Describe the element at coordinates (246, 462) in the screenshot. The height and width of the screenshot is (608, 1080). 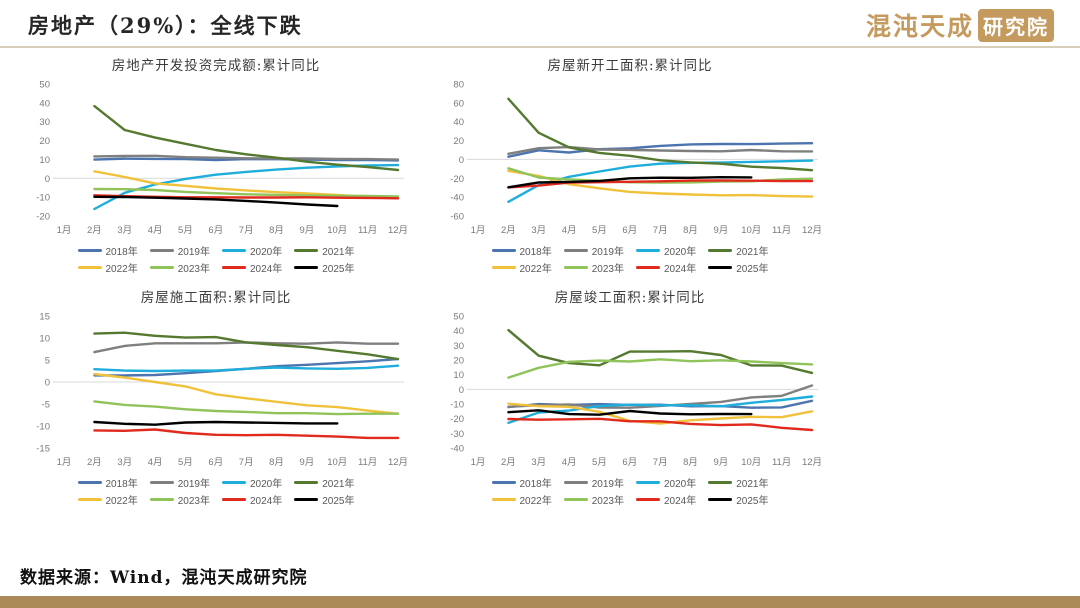
I see `svg-text: 7月` at that location.